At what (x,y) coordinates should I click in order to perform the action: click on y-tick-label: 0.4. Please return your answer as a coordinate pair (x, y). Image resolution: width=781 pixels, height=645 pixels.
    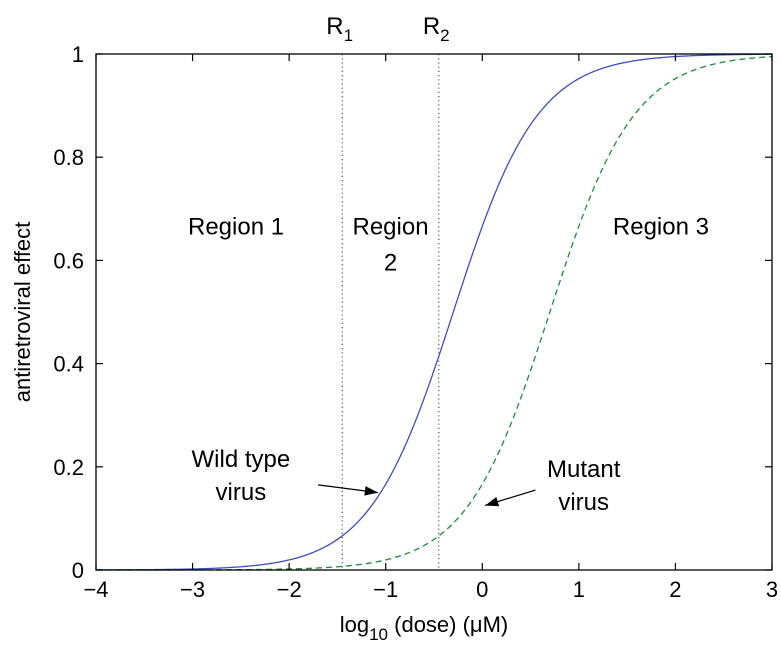
    Looking at the image, I should click on (68, 364).